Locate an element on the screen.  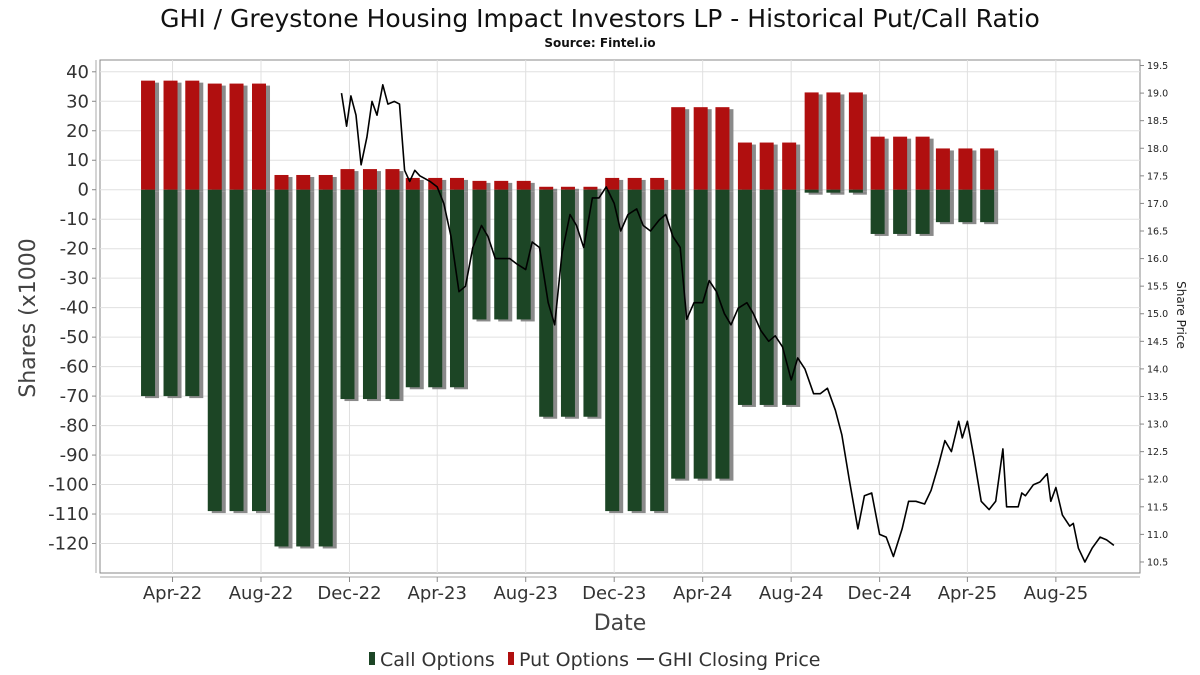
y-tick-label: -60 is located at coordinates (74, 367).